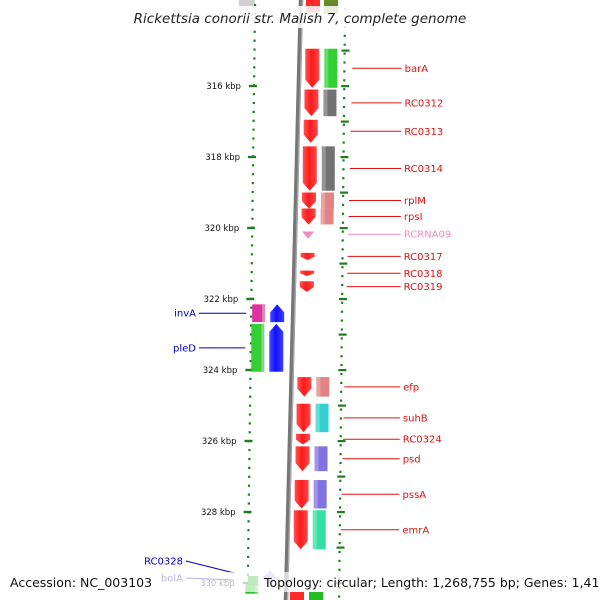  I want to click on gene-label-rc0313: RC0313, so click(423, 132).